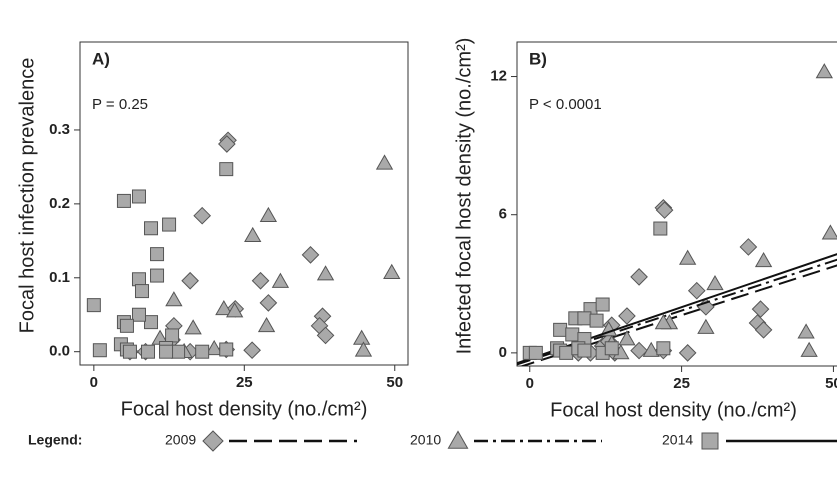 This screenshot has height=478, width=837. What do you see at coordinates (425, 440) in the screenshot?
I see `legend-label: 2010` at bounding box center [425, 440].